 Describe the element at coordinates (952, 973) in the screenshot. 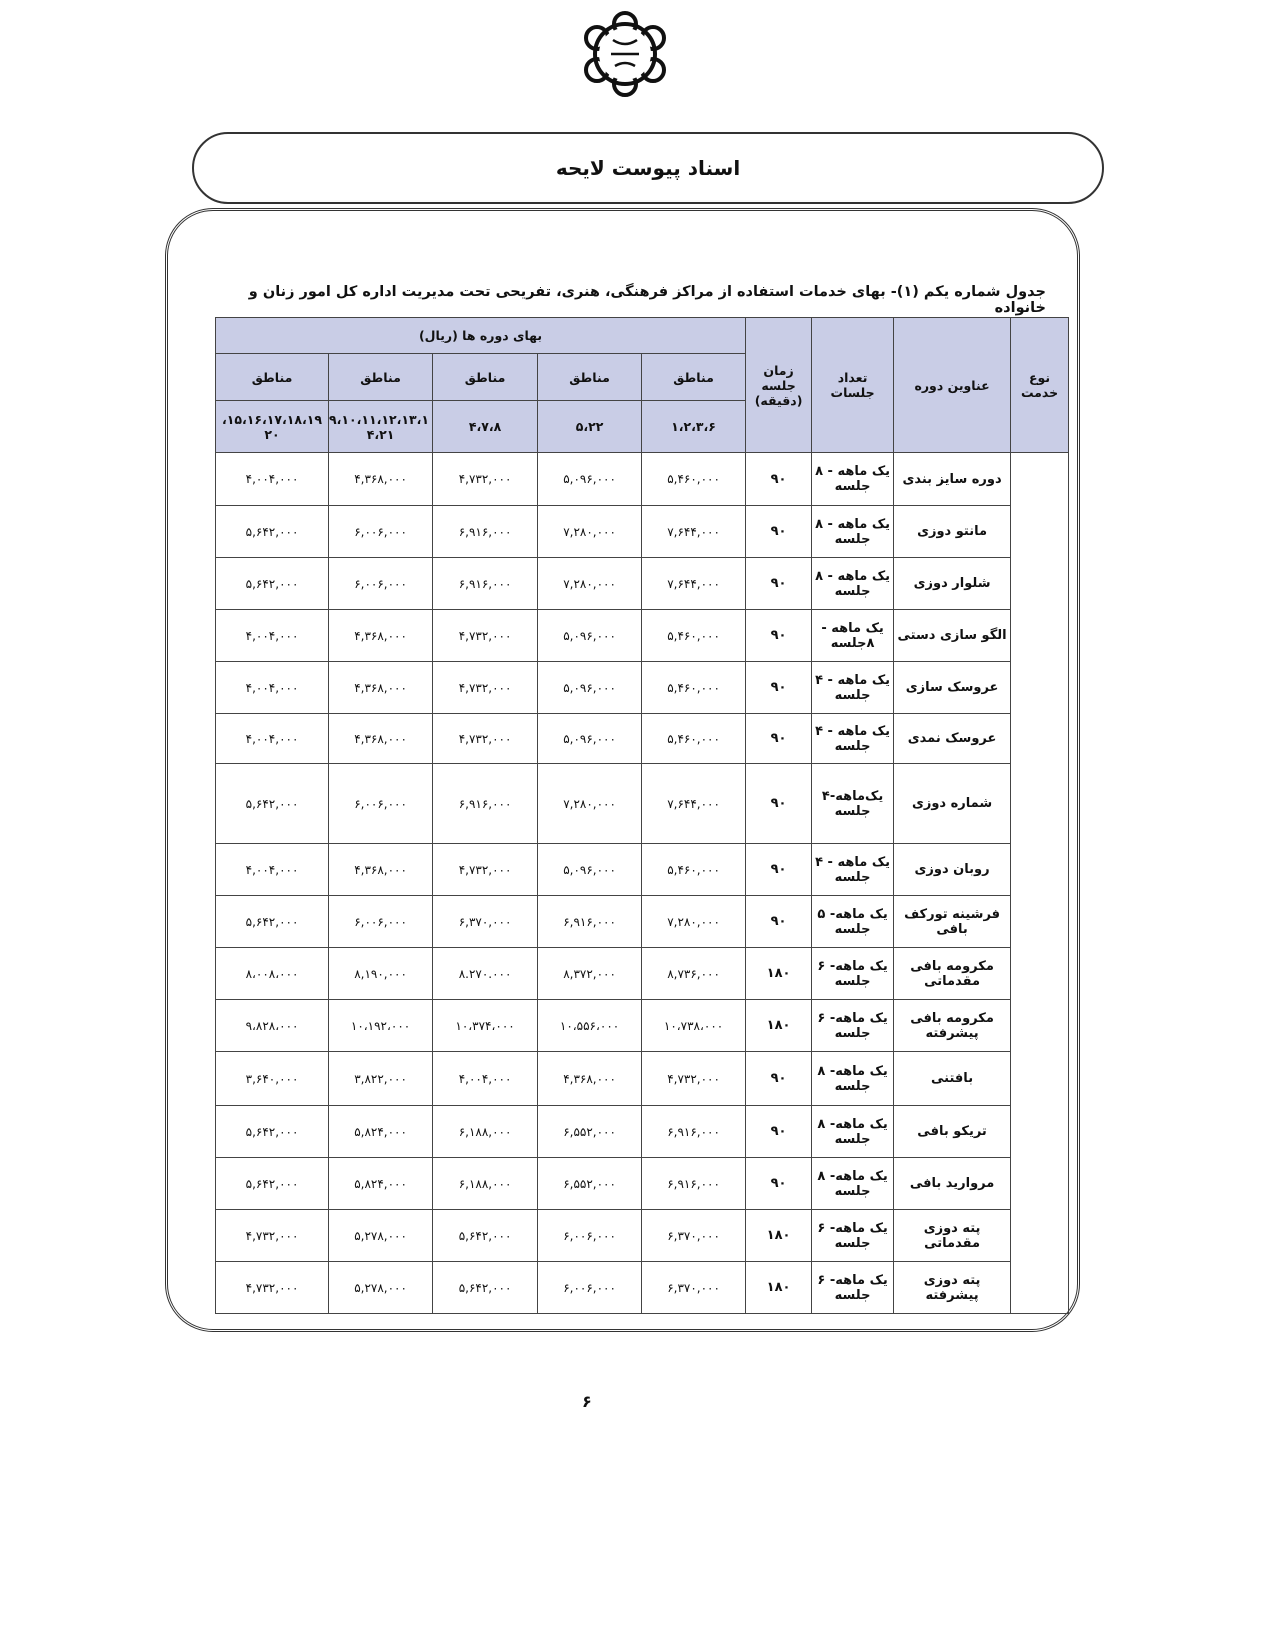

I see `course-title: مکرومه بافی مقدماتی` at that location.